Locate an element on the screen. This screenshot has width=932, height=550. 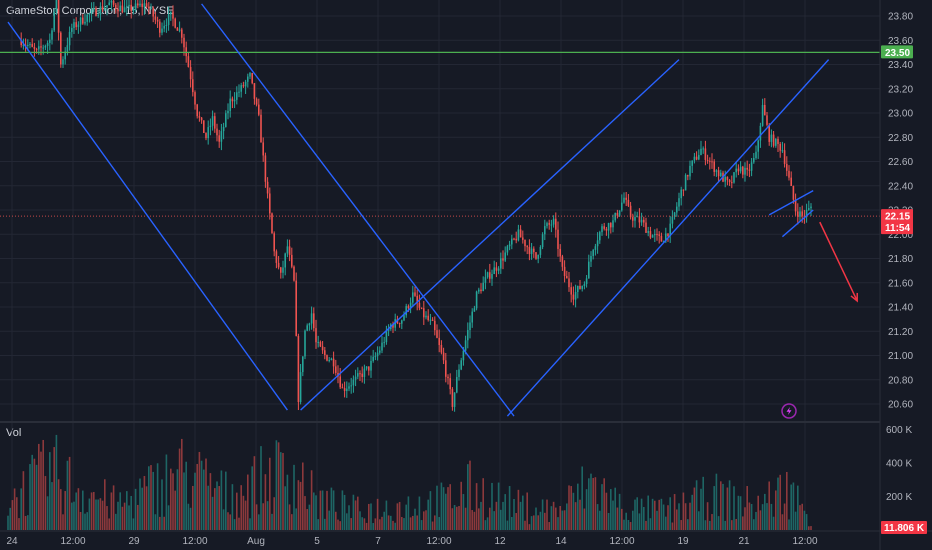
lightning-icon is located at coordinates (789, 411).